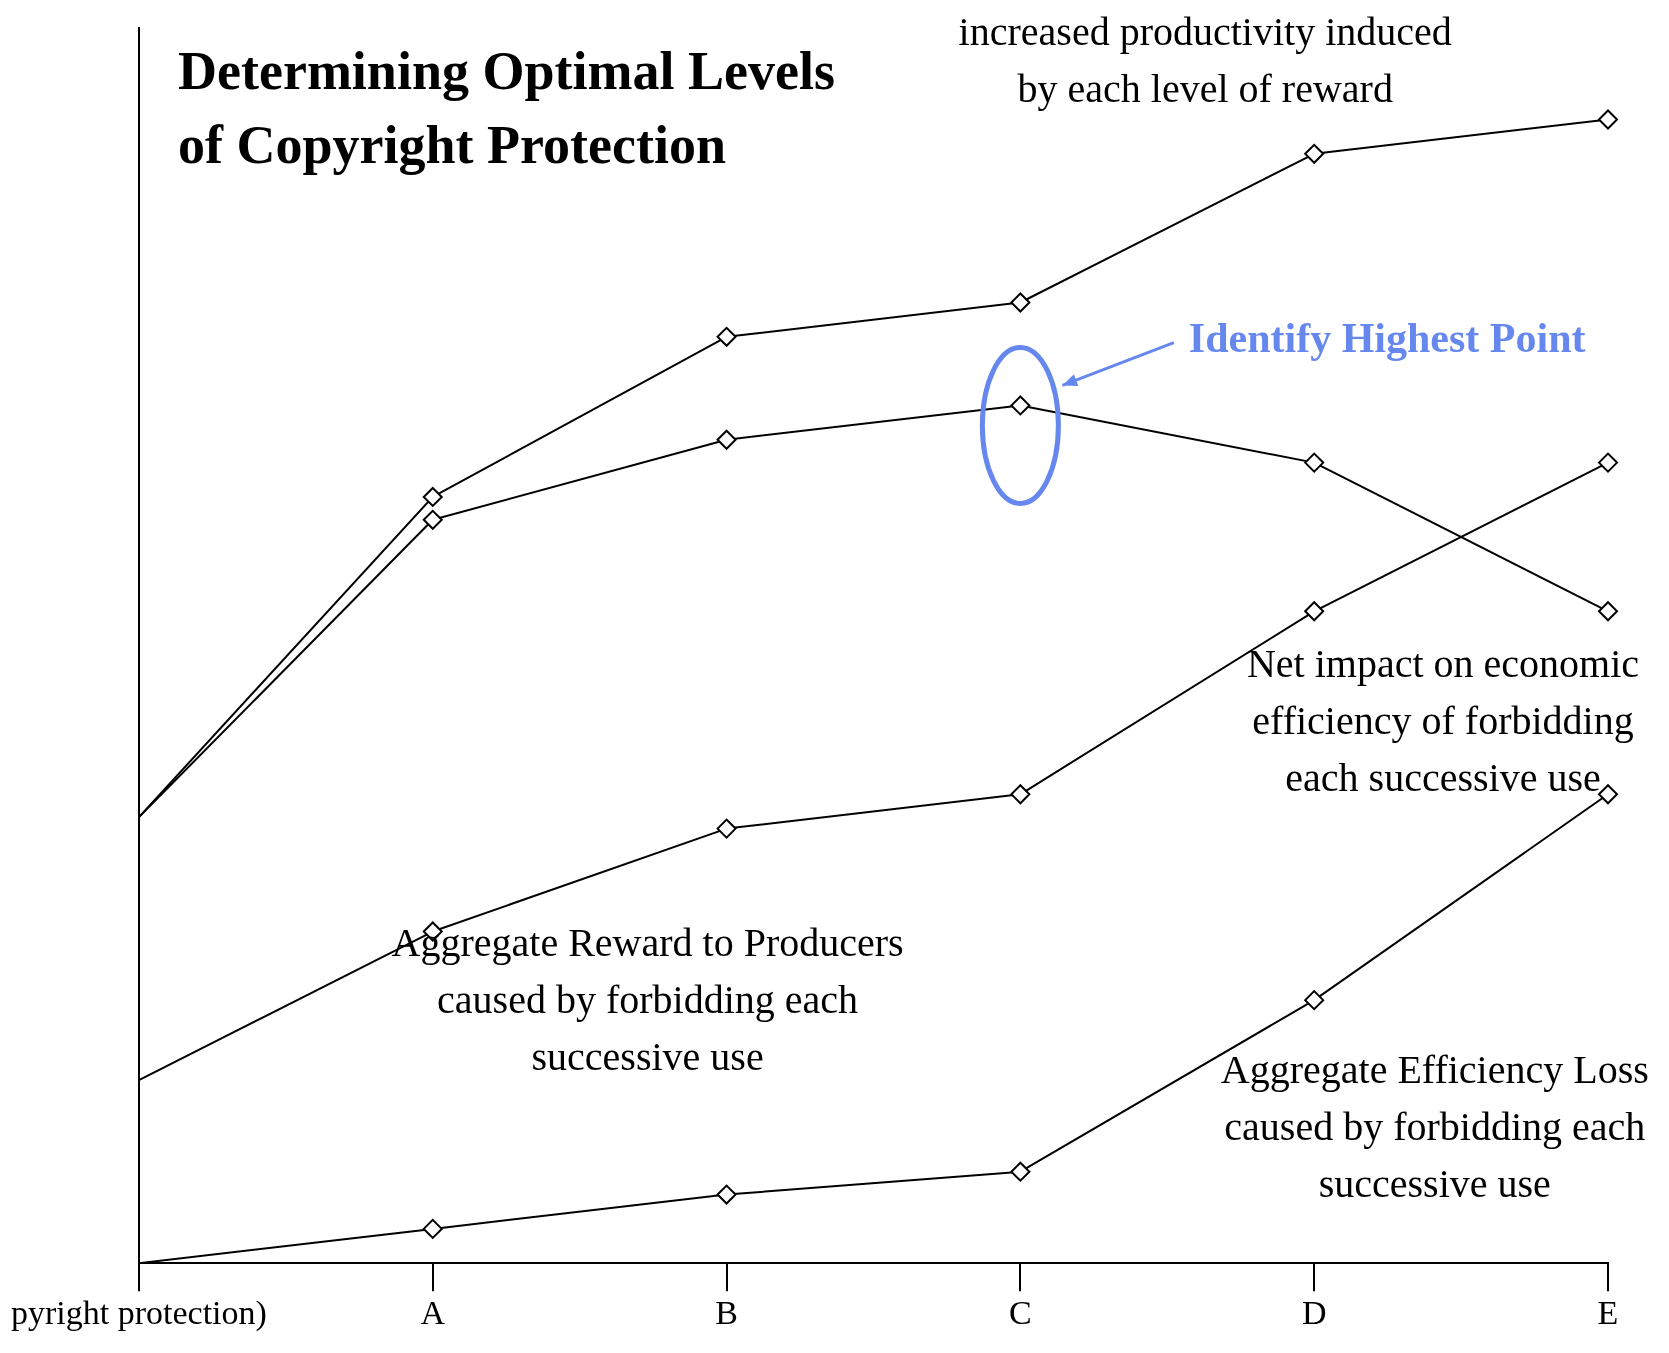  Describe the element at coordinates (1314, 1312) in the screenshot. I see `x-tick-label: D` at that location.